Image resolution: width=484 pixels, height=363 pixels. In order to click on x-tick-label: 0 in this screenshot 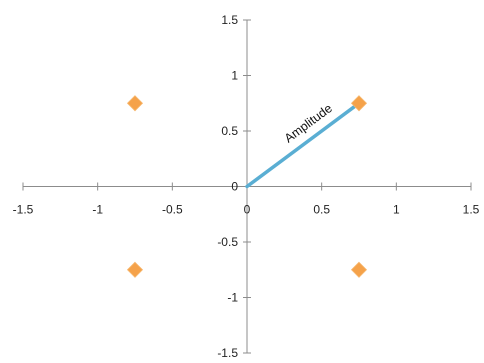, I will do `click(247, 210)`.